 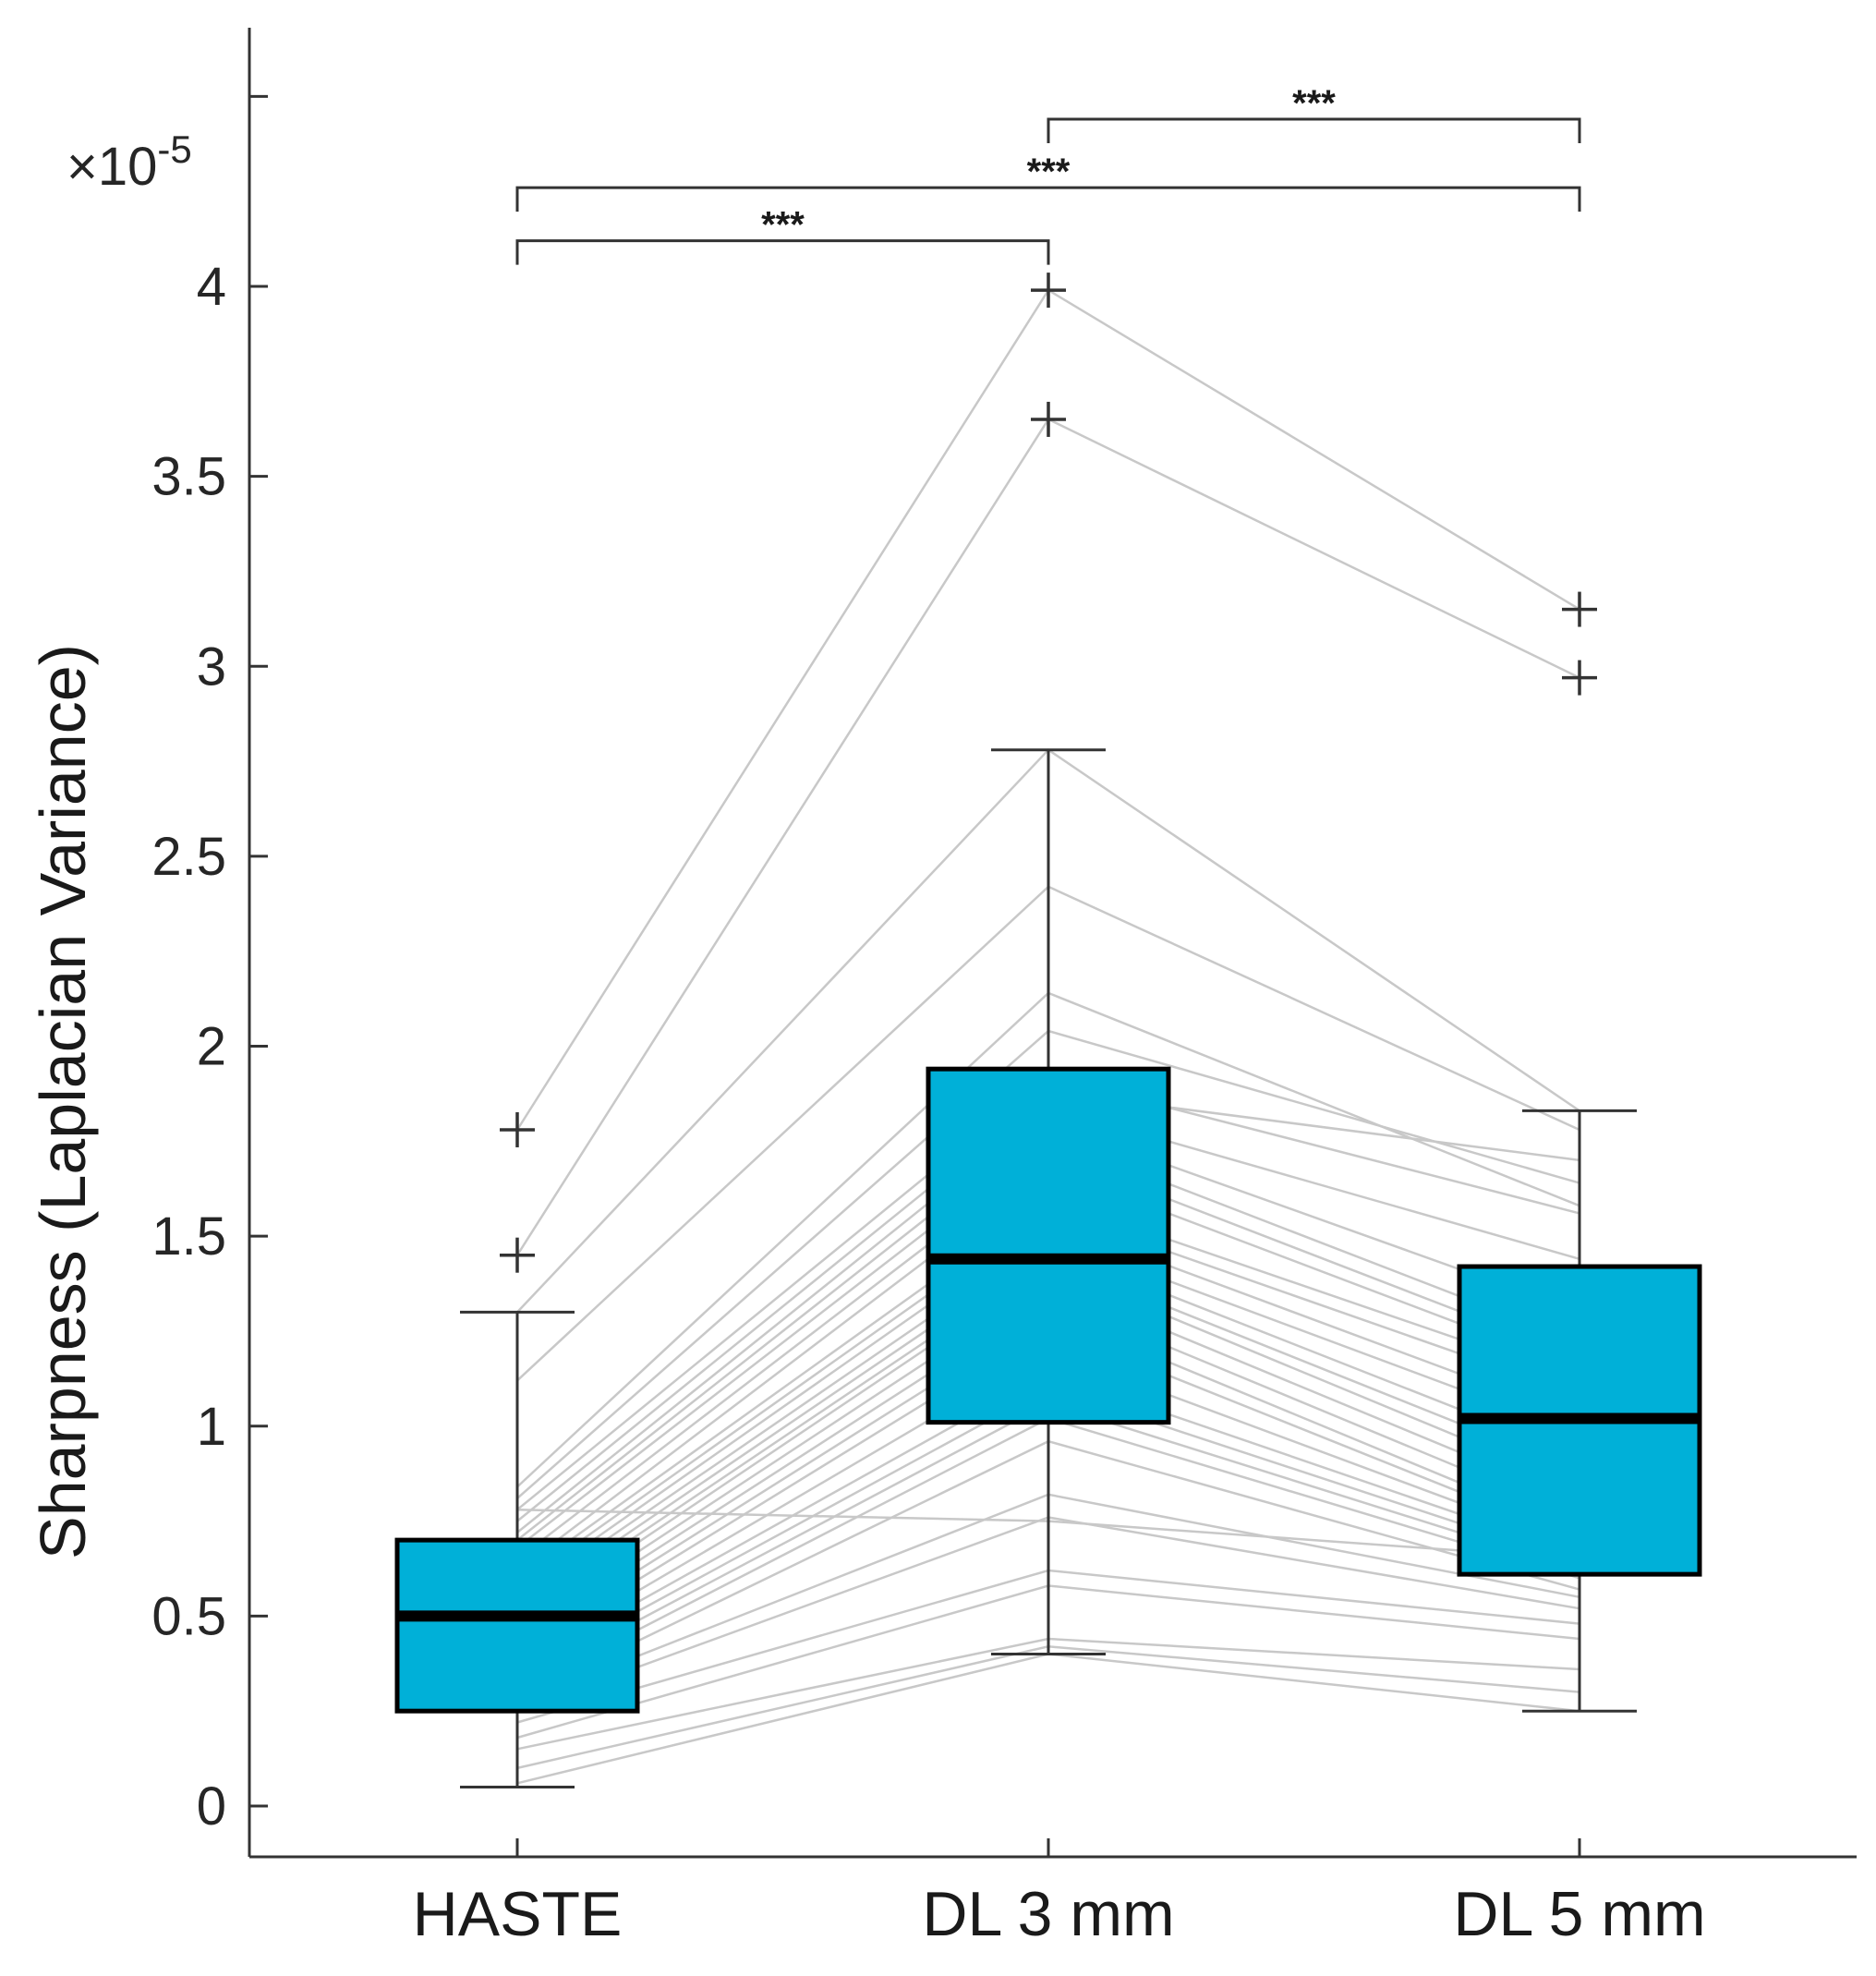 I want to click on y-tick-label-8: 4, so click(x=211, y=287).